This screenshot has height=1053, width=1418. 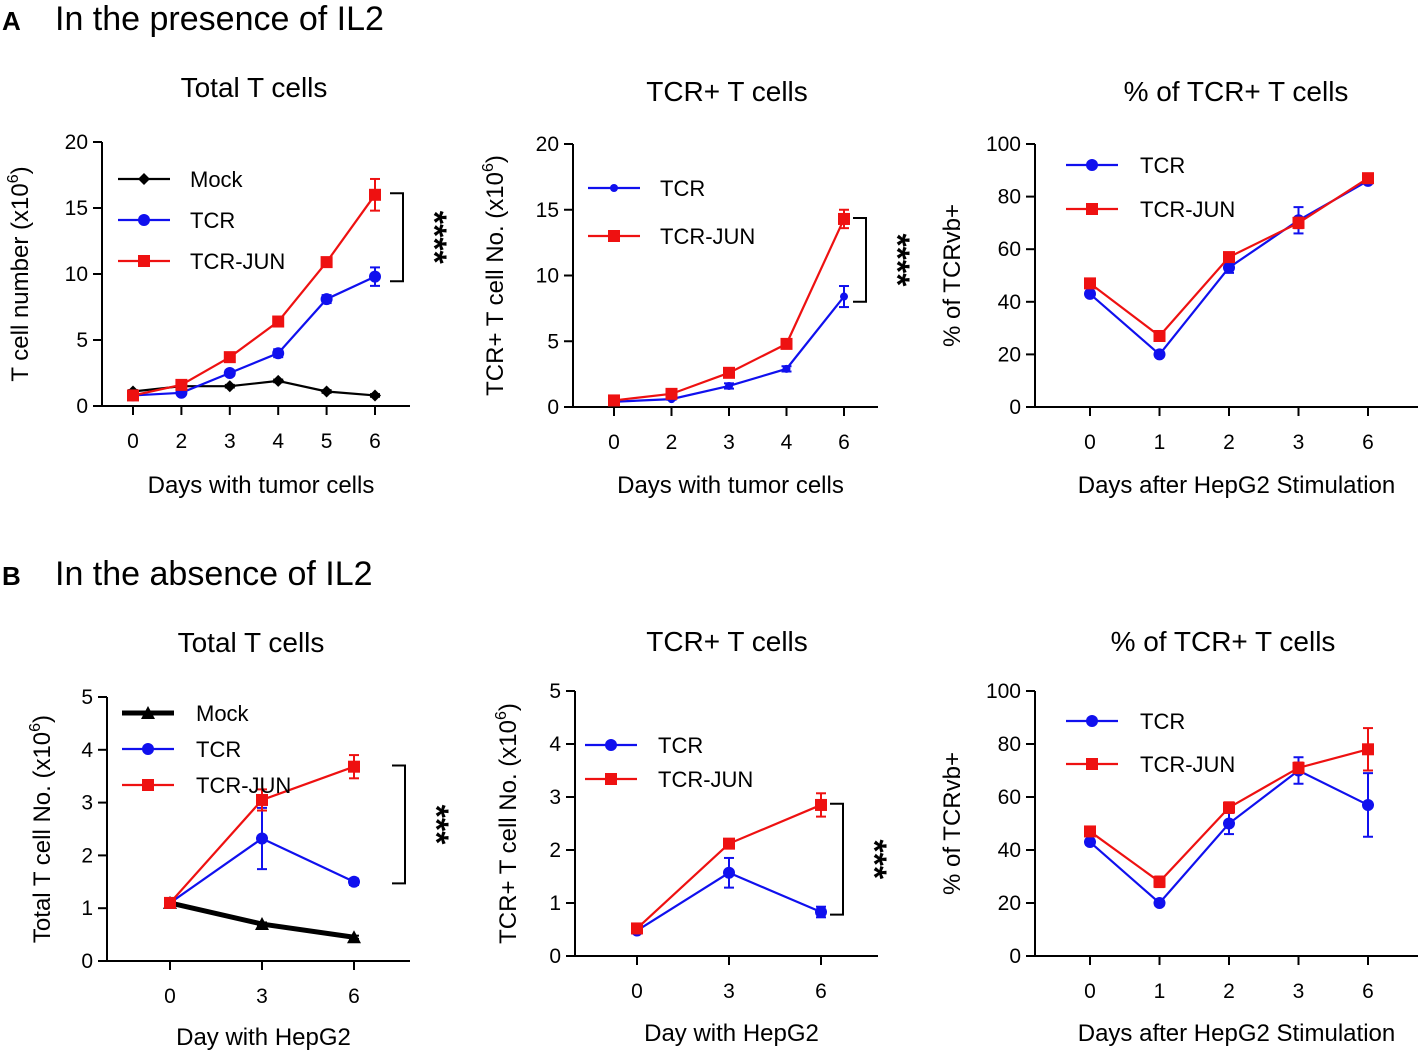 What do you see at coordinates (217, 179) in the screenshot?
I see `legend-label: Mock` at bounding box center [217, 179].